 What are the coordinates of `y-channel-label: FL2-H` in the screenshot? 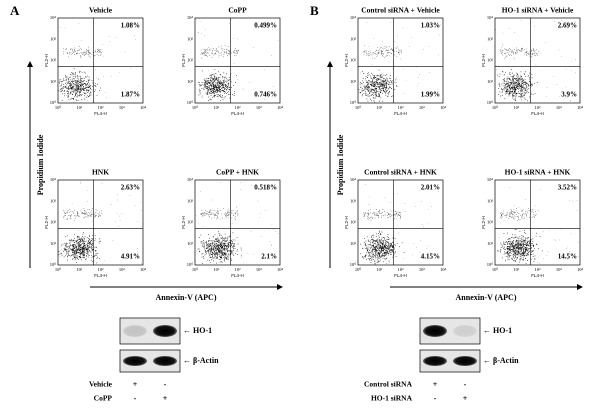 It's located at (46, 222).